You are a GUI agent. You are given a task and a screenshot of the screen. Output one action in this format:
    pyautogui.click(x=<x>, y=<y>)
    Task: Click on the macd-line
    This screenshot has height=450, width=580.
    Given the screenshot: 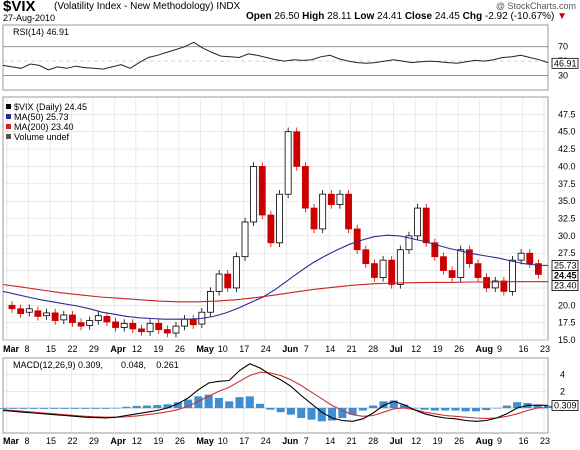 What is the action you would take?
    pyautogui.click(x=275, y=392)
    